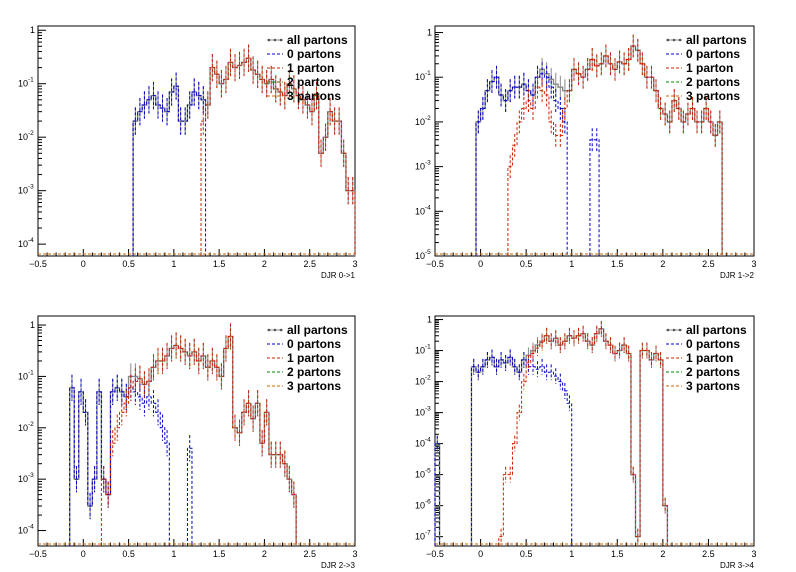  I want to click on y-tick-exponent: -6, so click(428, 502).